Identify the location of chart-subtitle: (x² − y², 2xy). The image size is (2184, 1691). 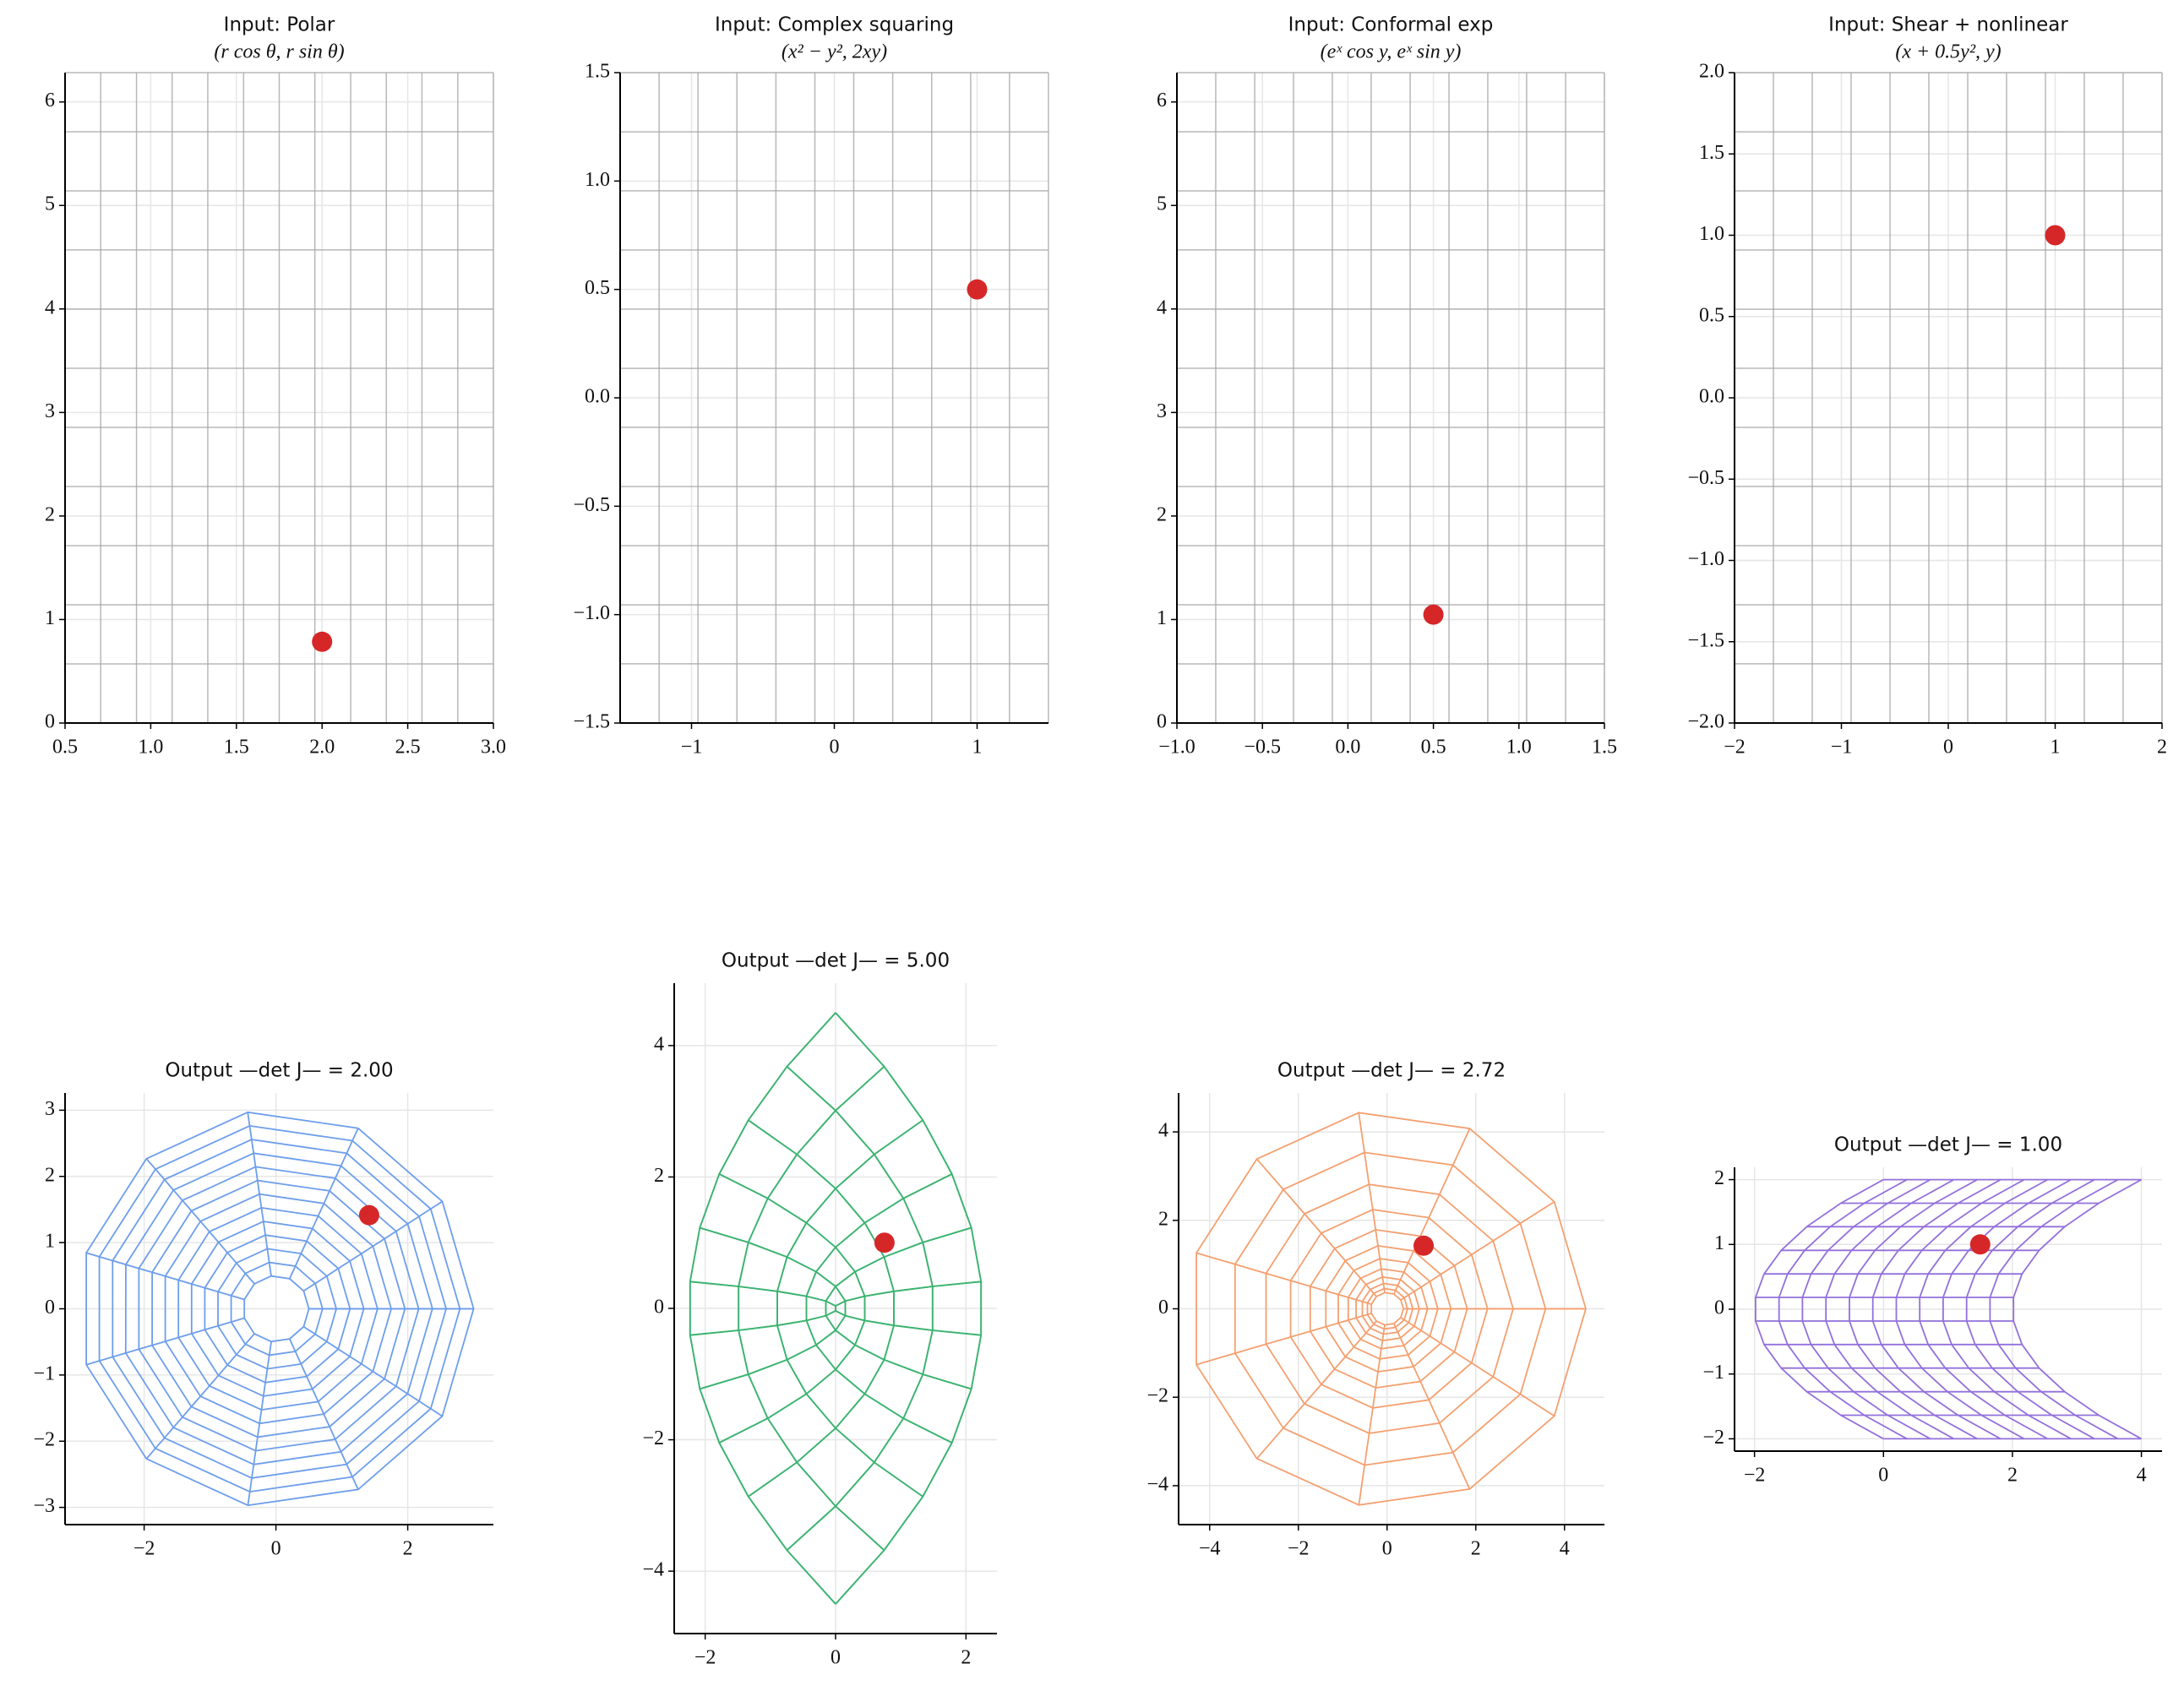
(834, 52).